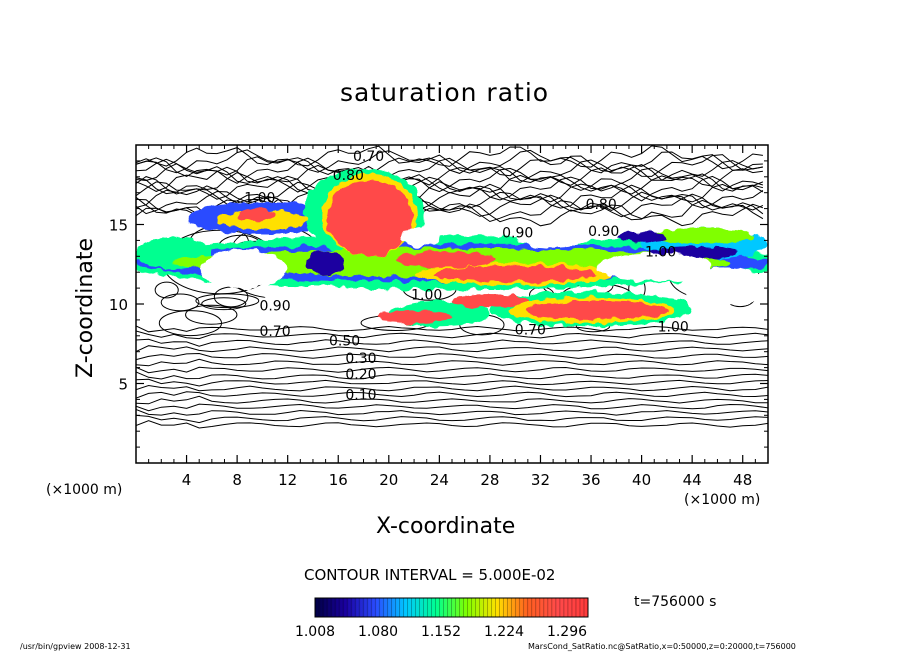 This screenshot has width=904, height=654. I want to click on chart-title: saturation ratio, so click(445, 92).